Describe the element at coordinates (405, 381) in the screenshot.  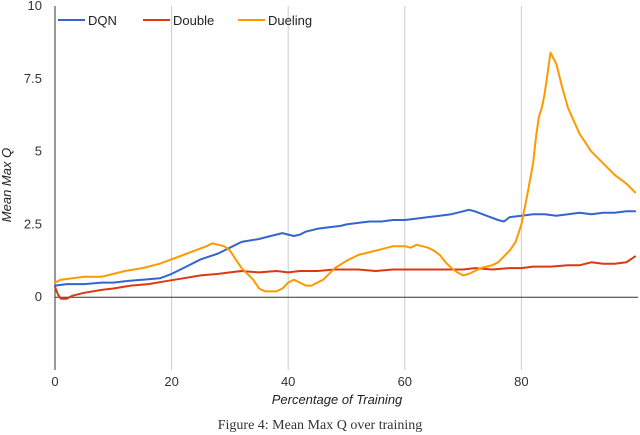
I see `x-tick-label: 60` at that location.